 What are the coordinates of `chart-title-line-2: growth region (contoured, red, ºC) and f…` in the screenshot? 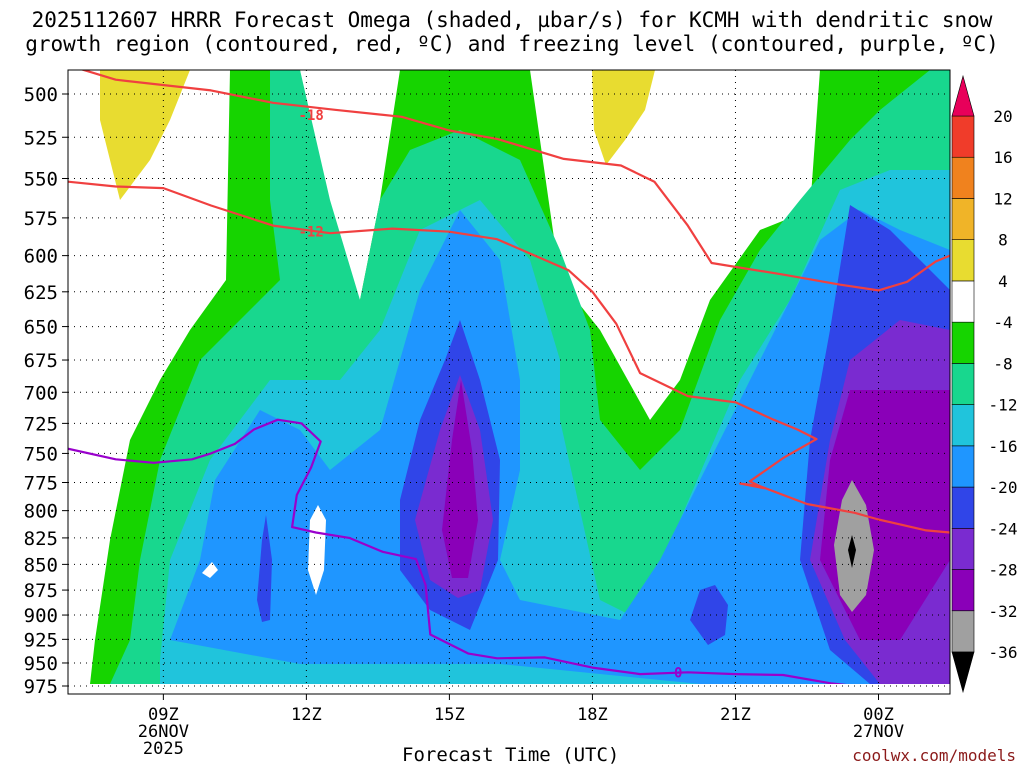 It's located at (512, 44).